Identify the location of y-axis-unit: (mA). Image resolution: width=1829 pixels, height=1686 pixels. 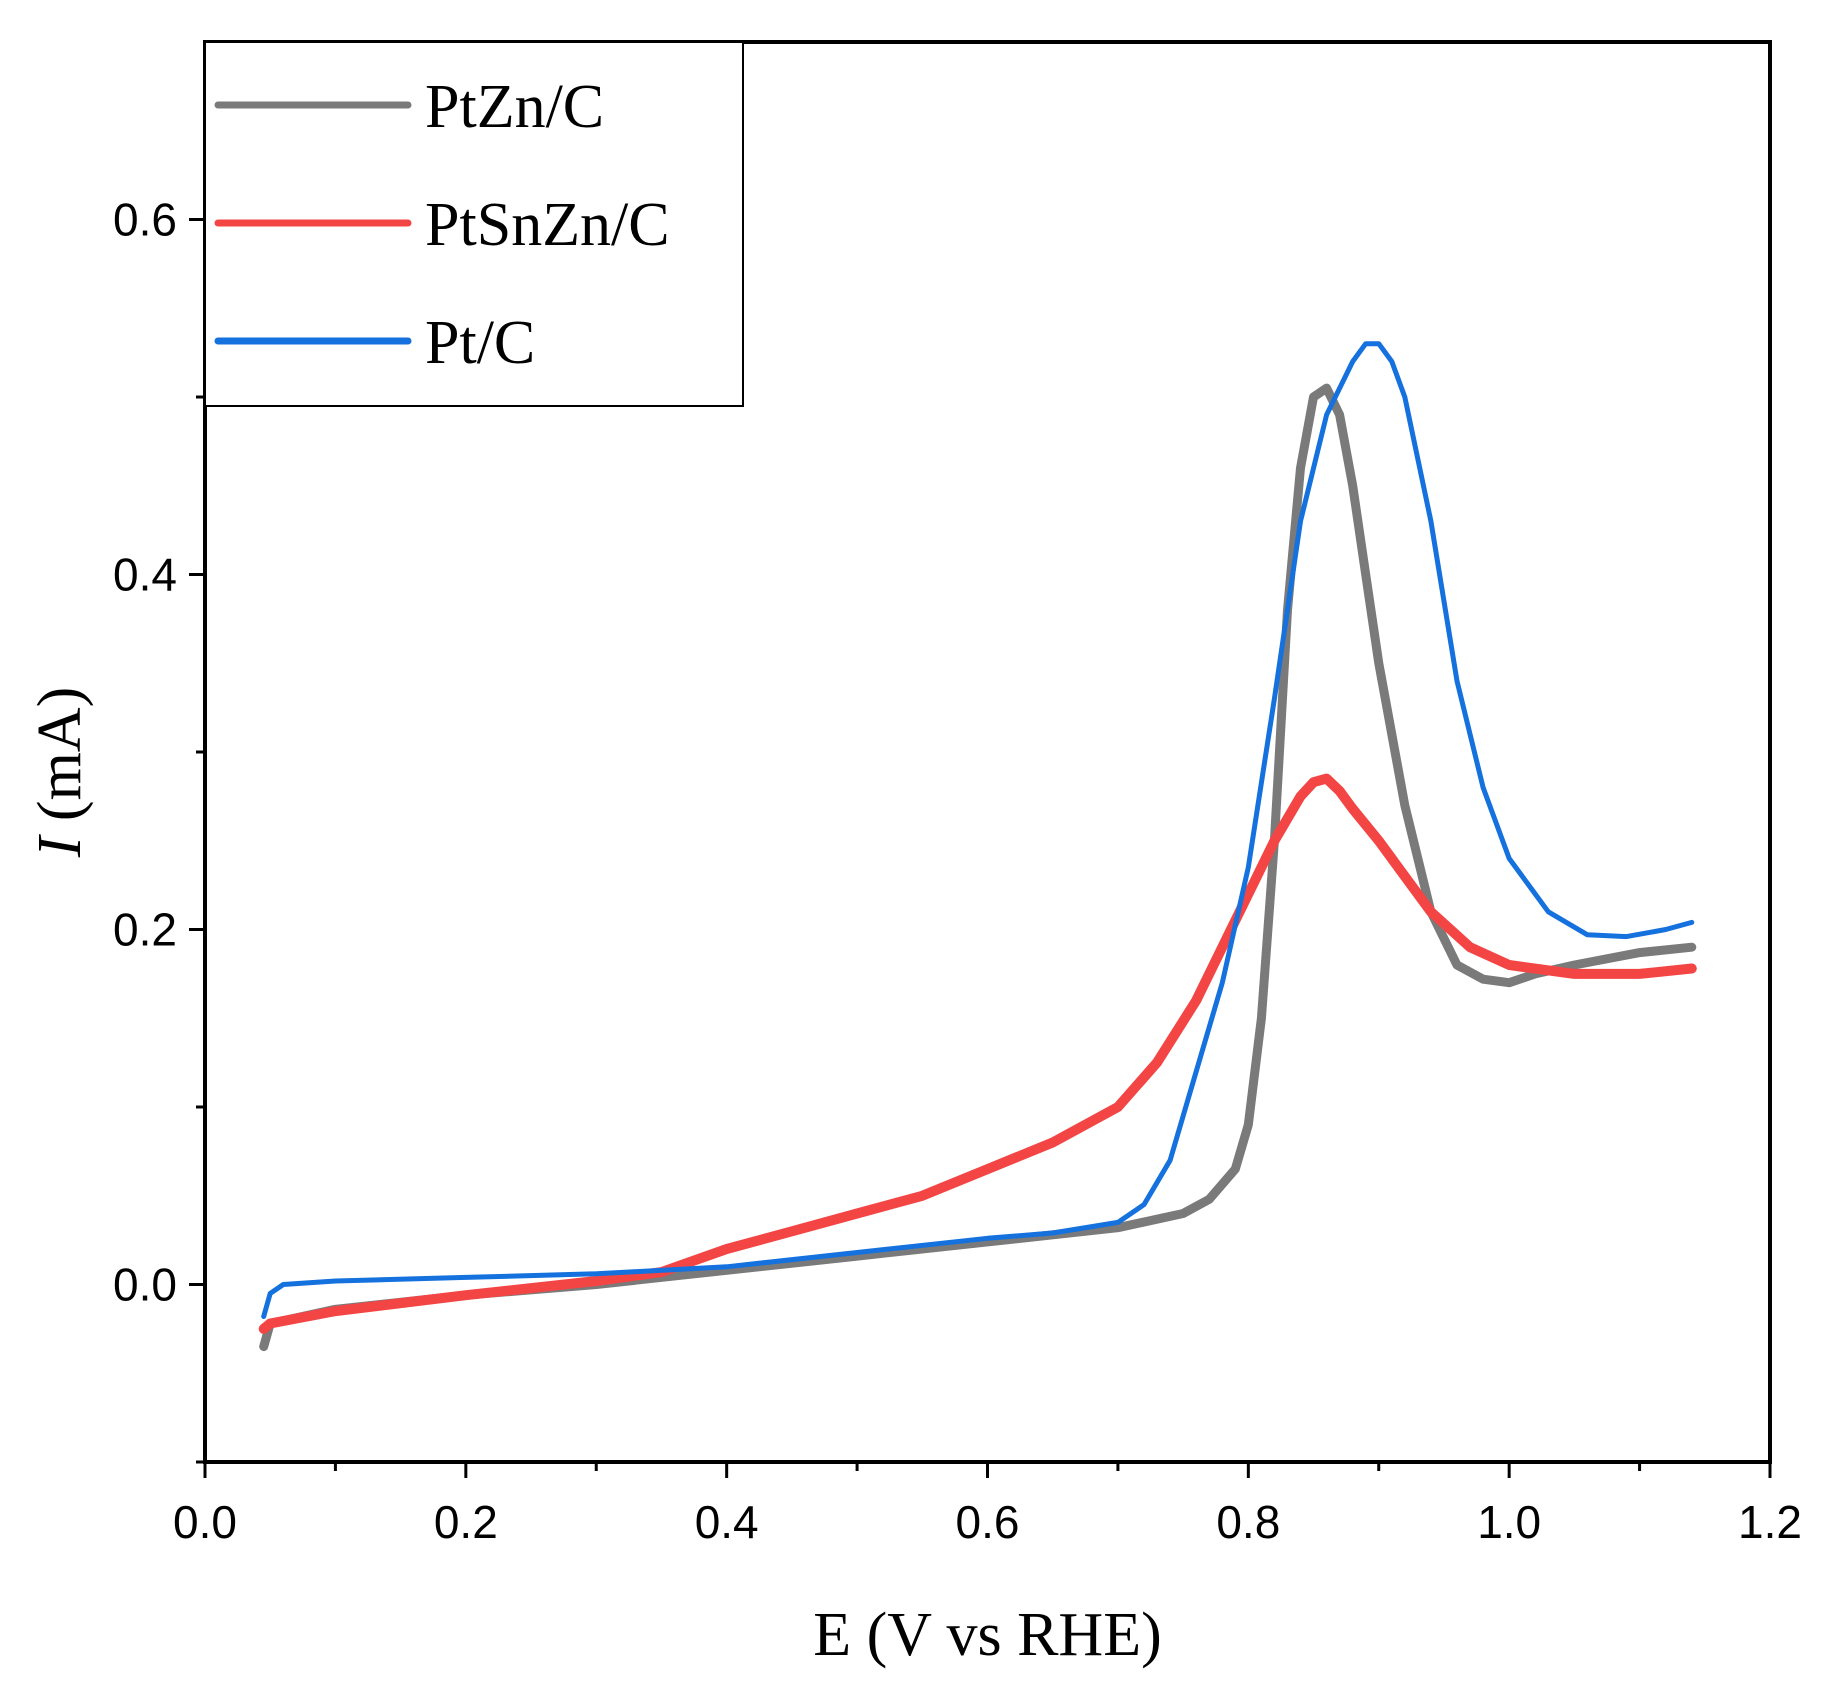
(60, 762).